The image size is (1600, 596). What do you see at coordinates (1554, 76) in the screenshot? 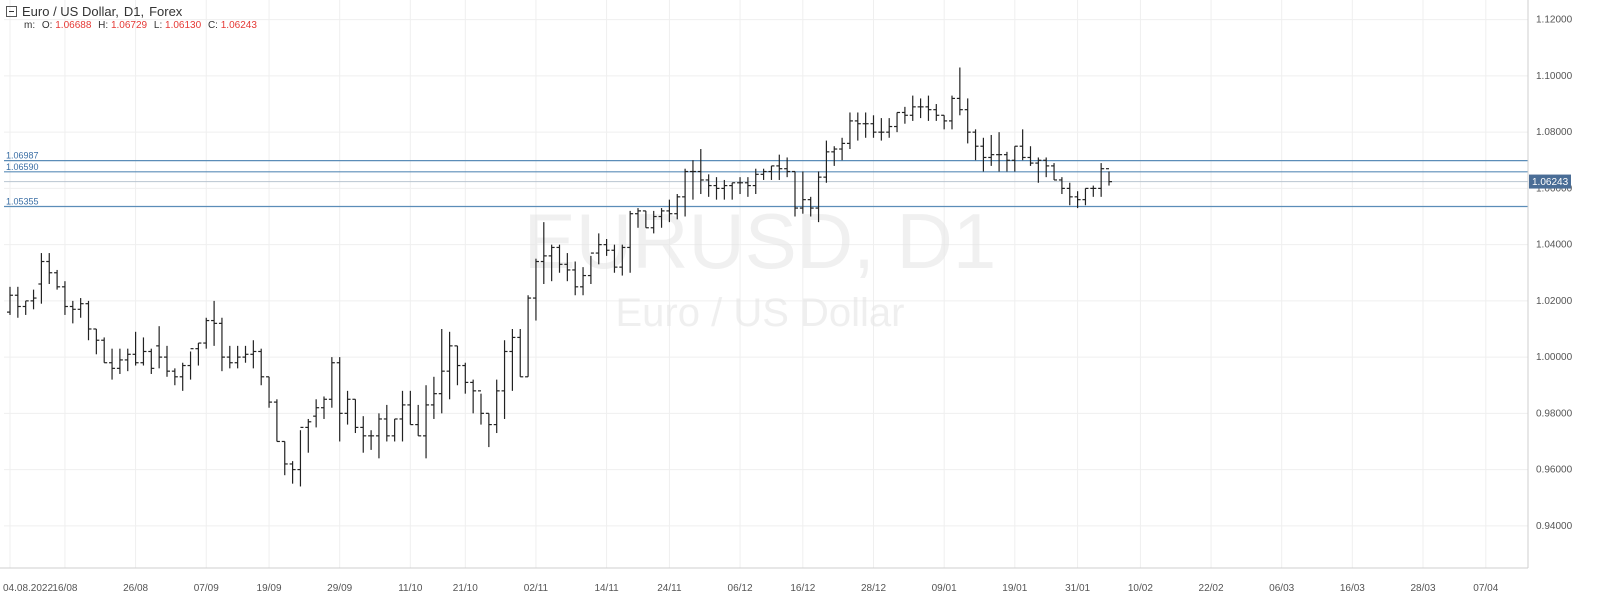
I see `y-tick-label: 1.10000` at bounding box center [1554, 76].